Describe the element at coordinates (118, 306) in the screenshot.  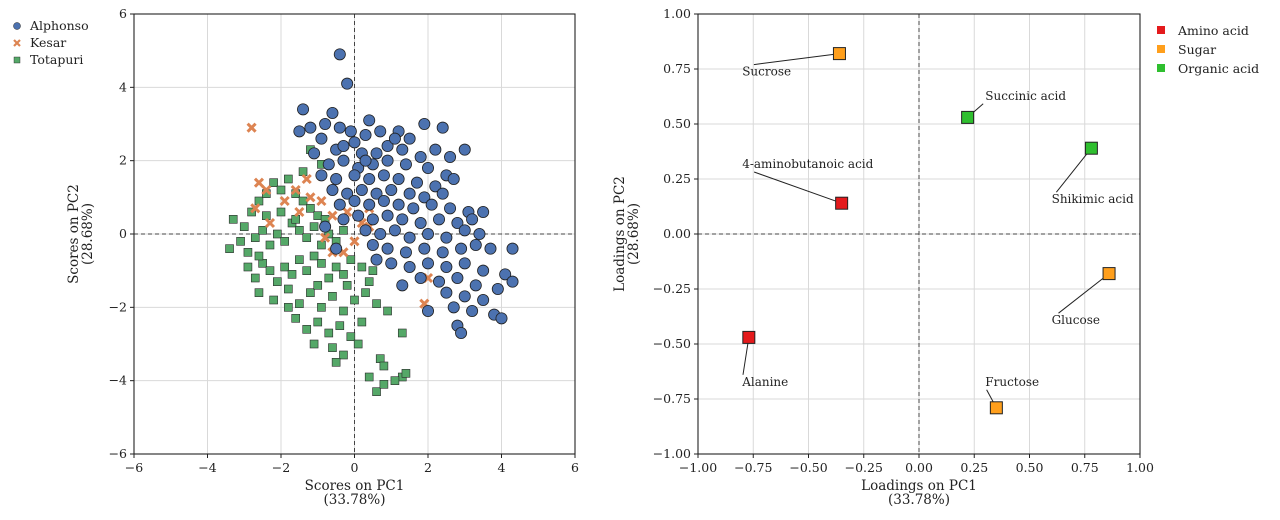
I see `y-tick-label: −2` at that location.